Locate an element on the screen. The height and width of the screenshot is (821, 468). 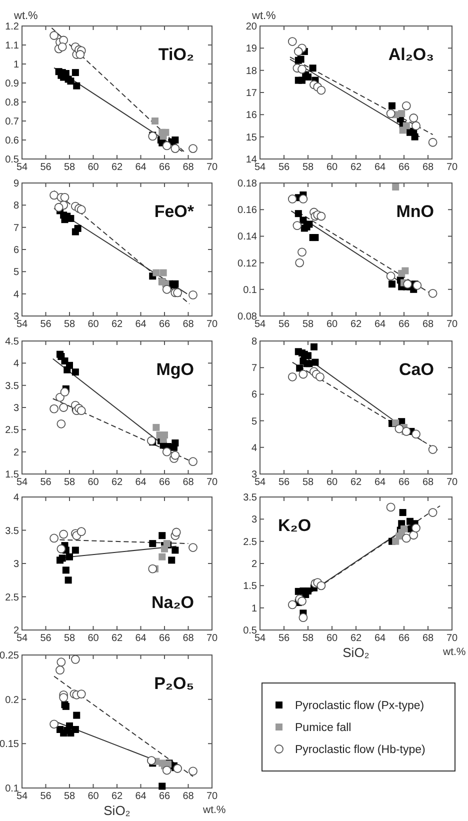
y-tick-label: 9 is located at coordinates (16, 184).